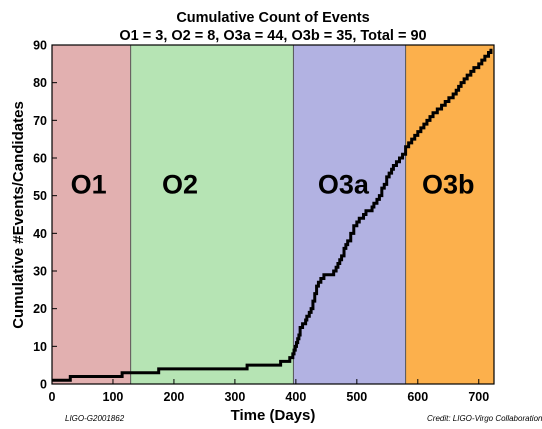 This screenshot has width=542, height=429. What do you see at coordinates (45, 215) in the screenshot?
I see `y-axis-ticks: 0 10 20 30 40 50 60 70 80 90` at bounding box center [45, 215].